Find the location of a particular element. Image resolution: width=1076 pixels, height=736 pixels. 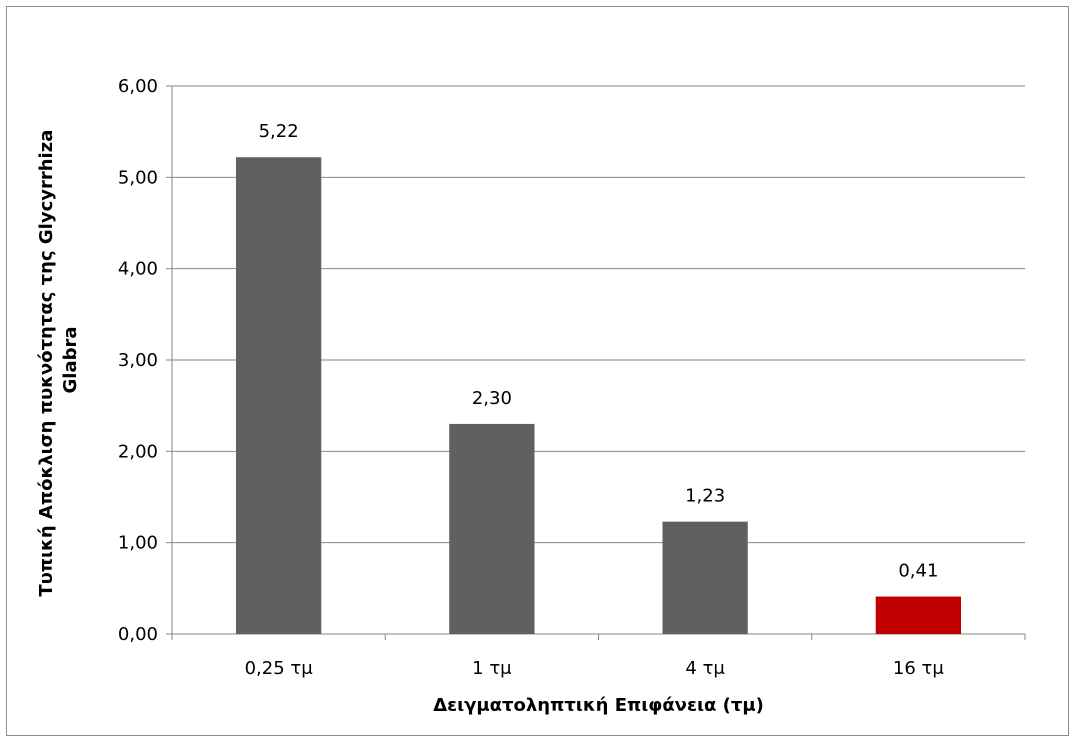

x-axis-title: Δειγματοληπτική Επιφάνεια (τμ) is located at coordinates (598, 705).